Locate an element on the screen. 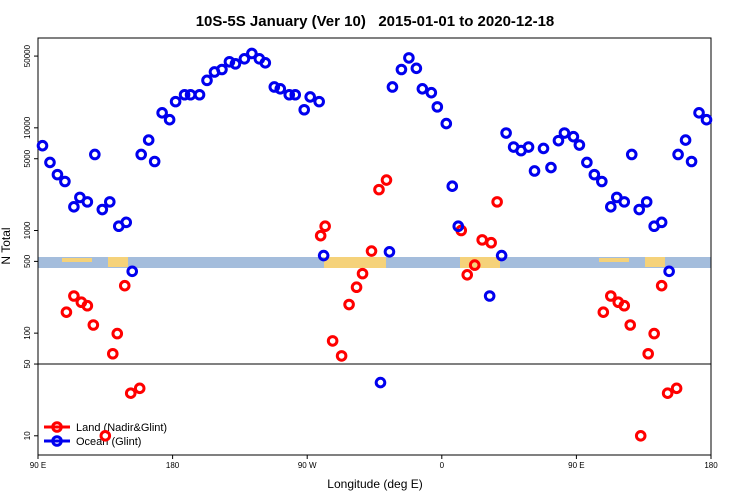 The image size is (750, 500). map-strip is located at coordinates (374, 262).